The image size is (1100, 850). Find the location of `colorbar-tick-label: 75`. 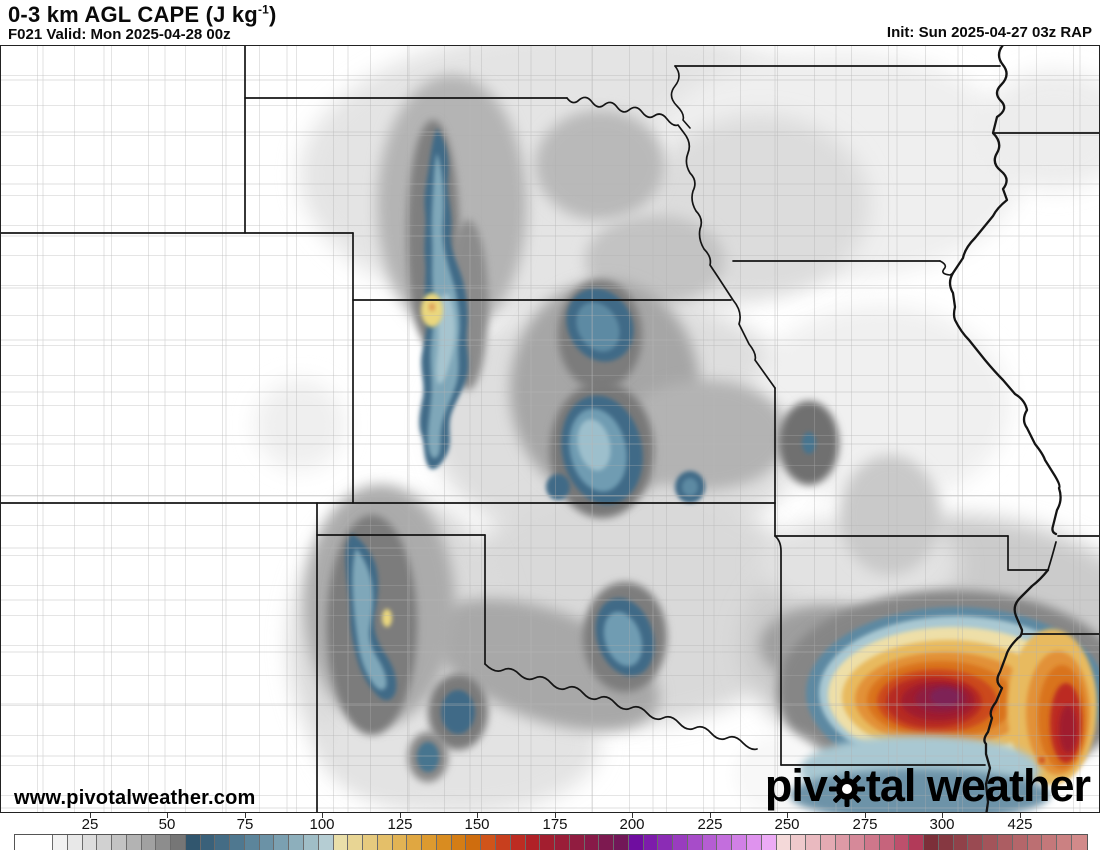

colorbar-tick-label: 75 is located at coordinates (245, 824).